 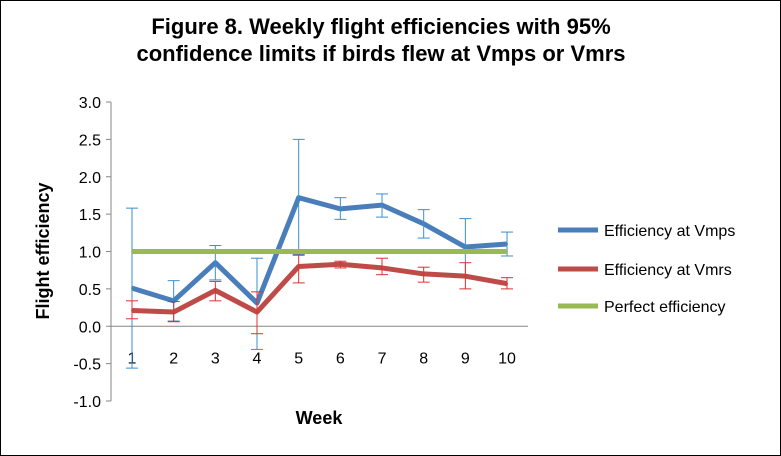 I want to click on y-tick-label: -0.5, so click(x=87, y=365).